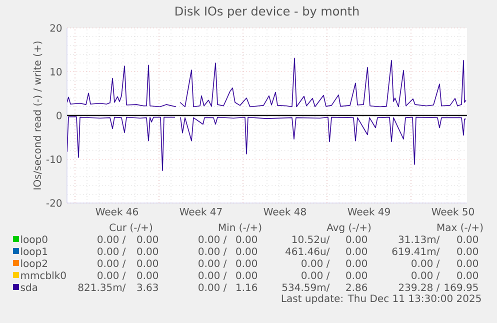 This screenshot has height=323, width=497. I want to click on legend-label: loop0, so click(34, 240).